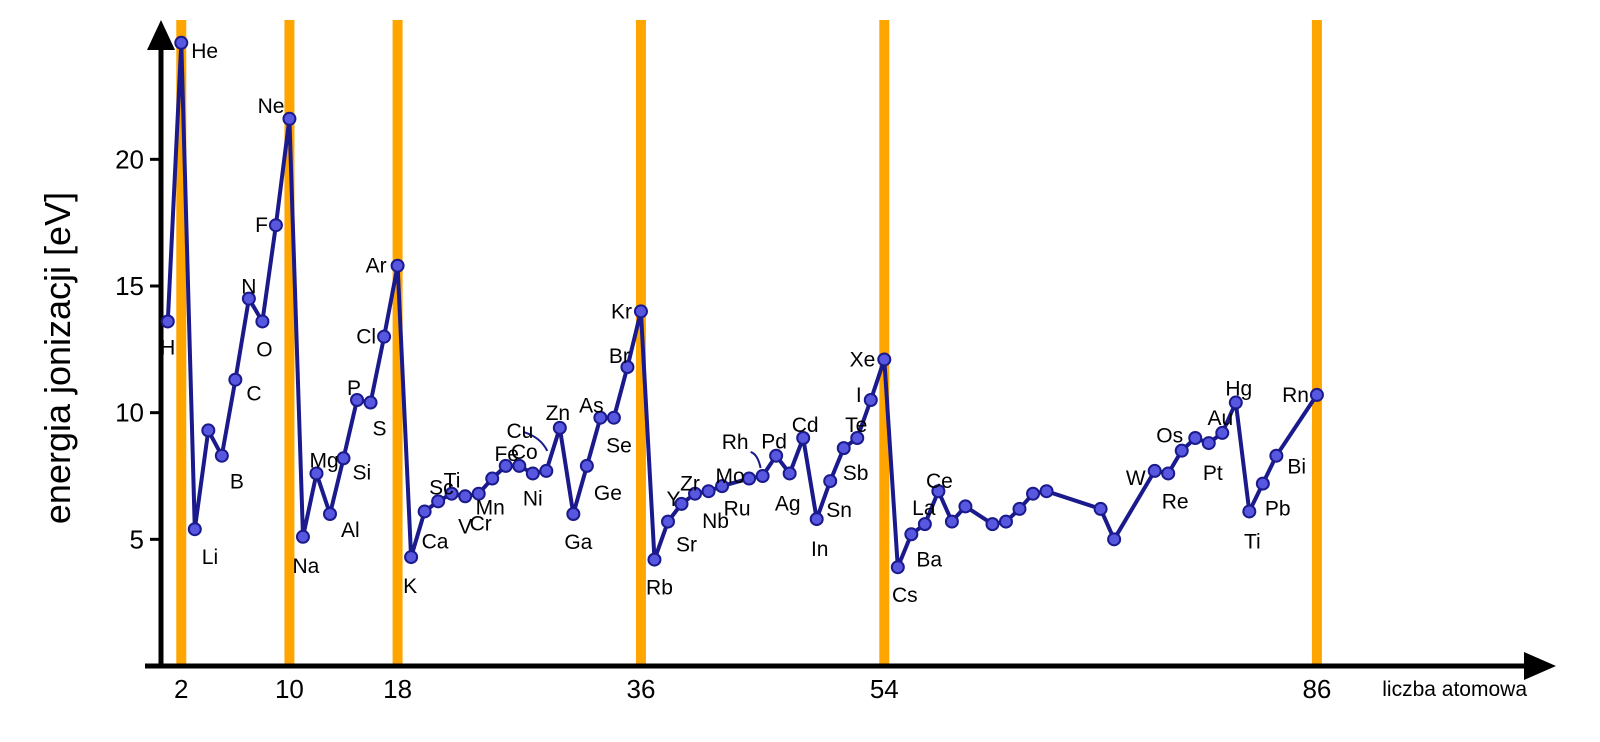 The width and height of the screenshot is (1600, 742). I want to click on point-label: Cd, so click(805, 425).